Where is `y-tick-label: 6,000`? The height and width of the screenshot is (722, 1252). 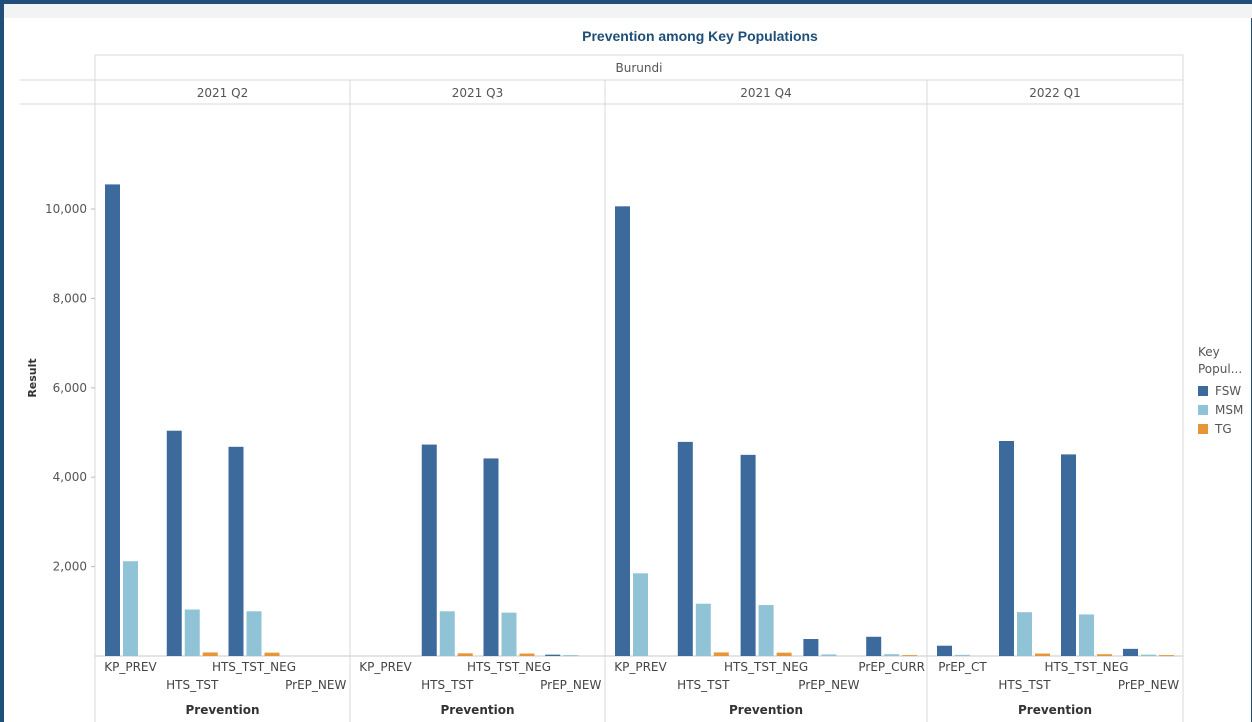
y-tick-label: 6,000 is located at coordinates (70, 388).